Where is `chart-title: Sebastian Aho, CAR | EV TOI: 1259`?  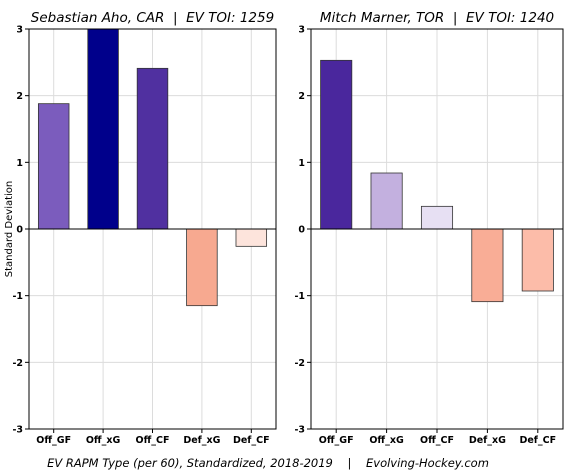
chart-title: Sebastian Aho, CAR | EV TOI: 1259 is located at coordinates (152, 18).